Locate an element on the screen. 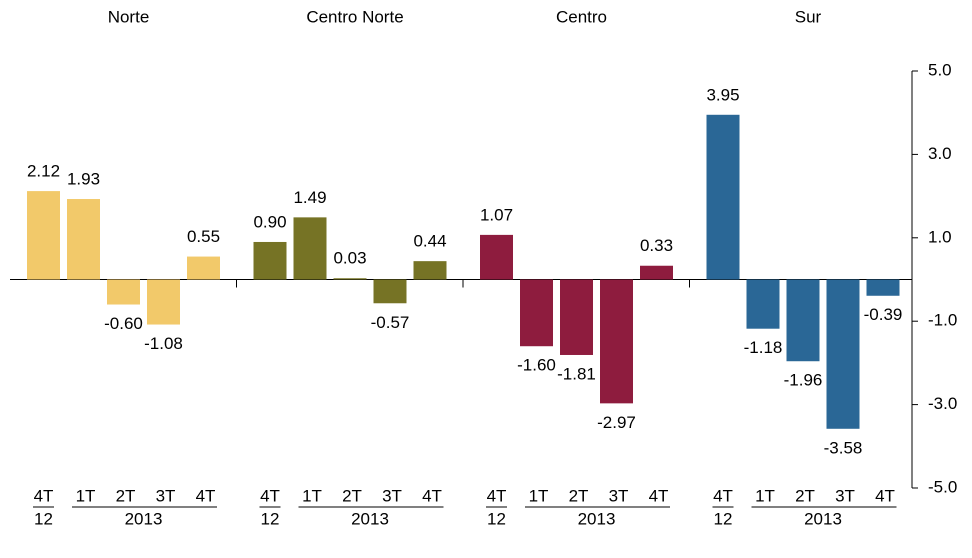 This screenshot has height=558, width=972. value-label: -0.57 is located at coordinates (390, 322).